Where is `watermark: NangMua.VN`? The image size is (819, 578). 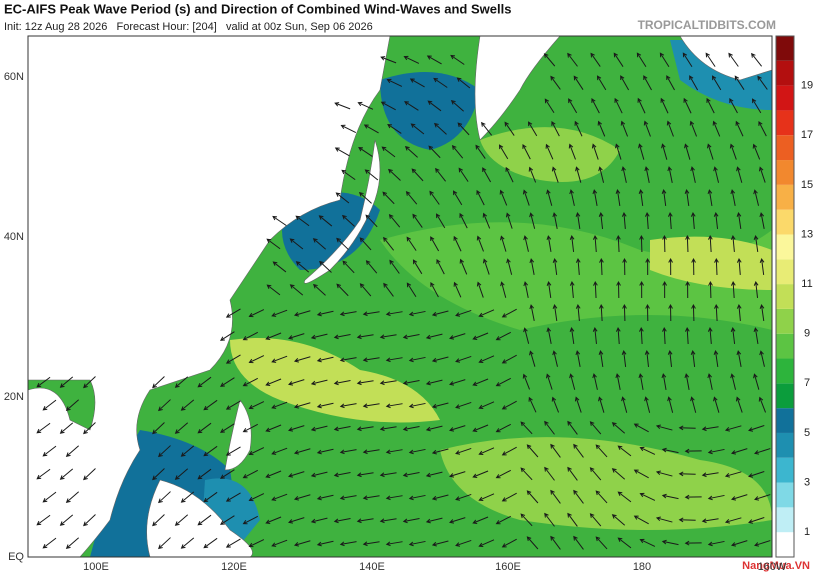
watermark: NangMua.VN is located at coordinates (776, 566).